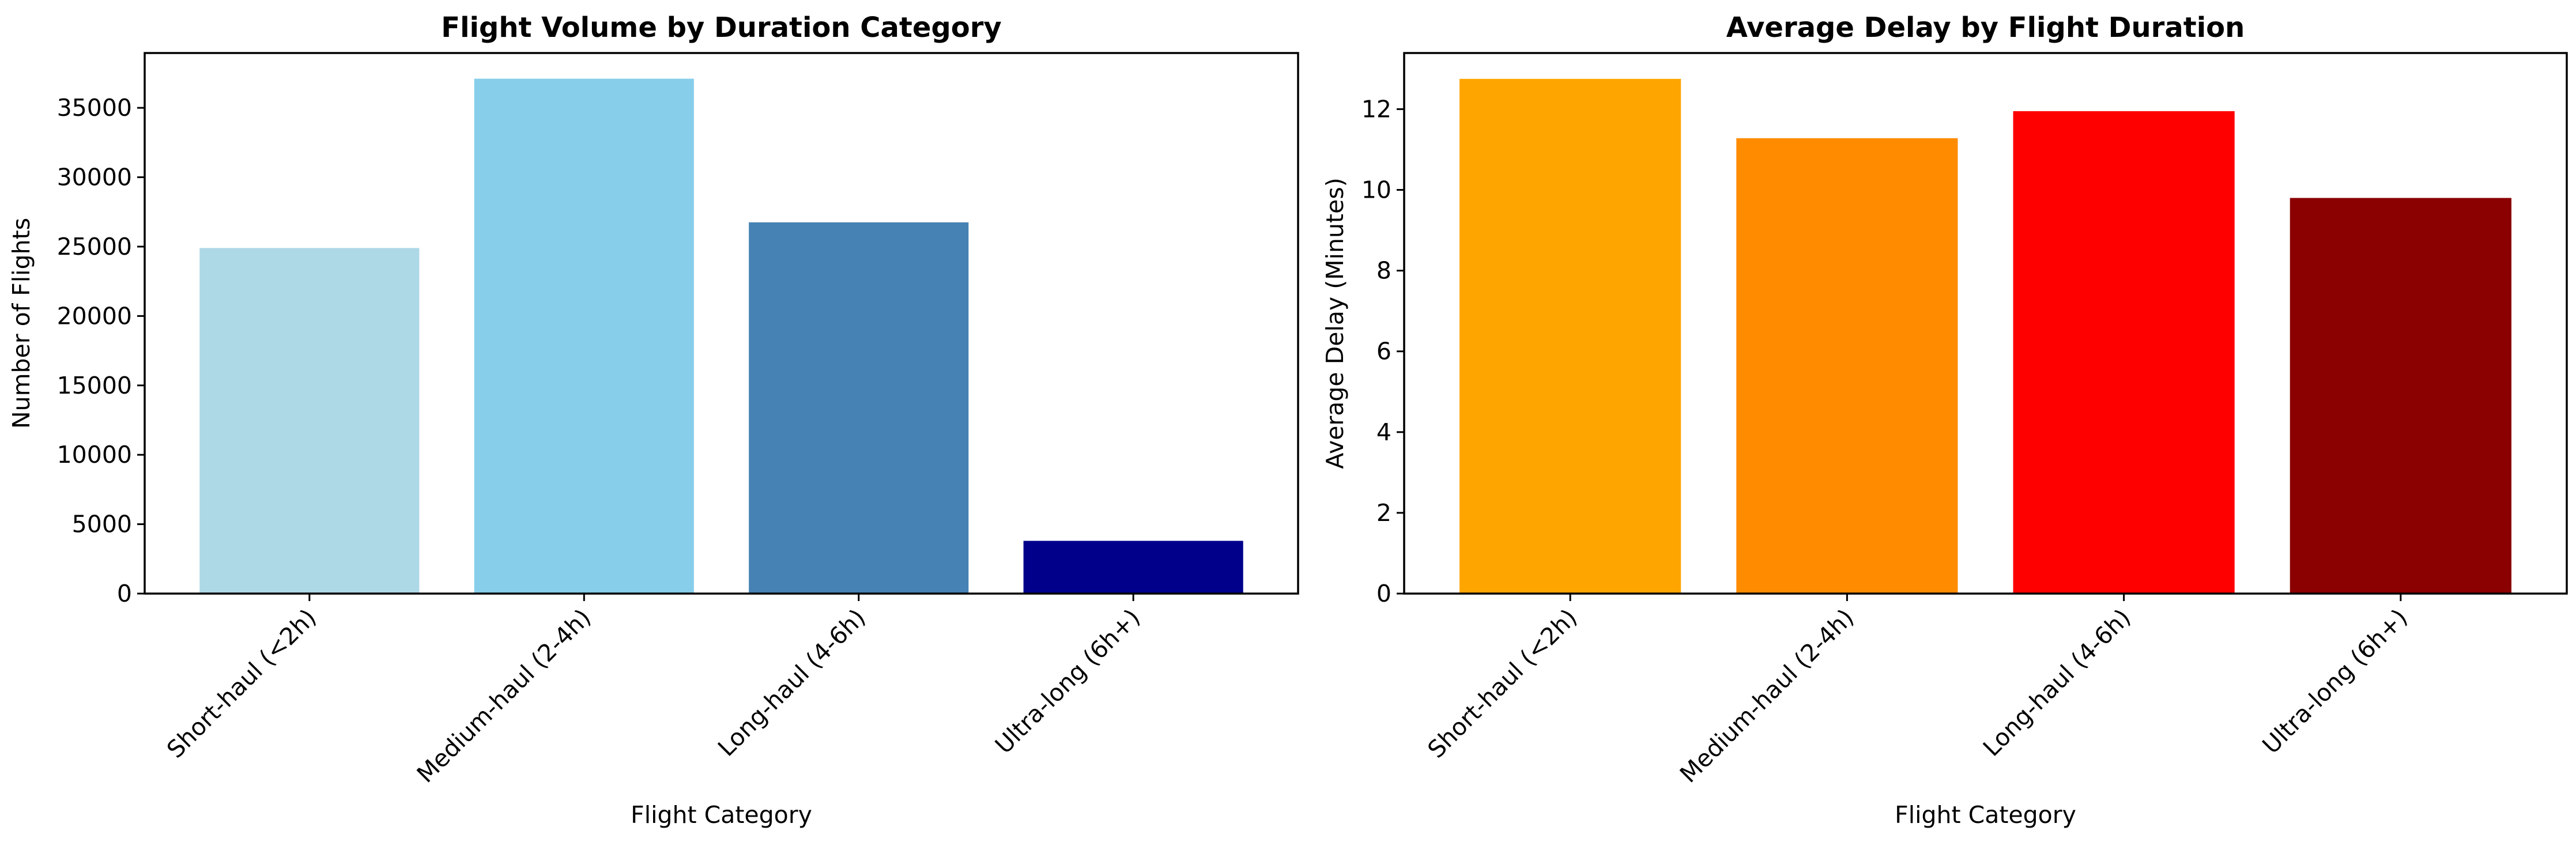  What do you see at coordinates (1383, 513) in the screenshot?
I see `y-tick-label: 2` at bounding box center [1383, 513].